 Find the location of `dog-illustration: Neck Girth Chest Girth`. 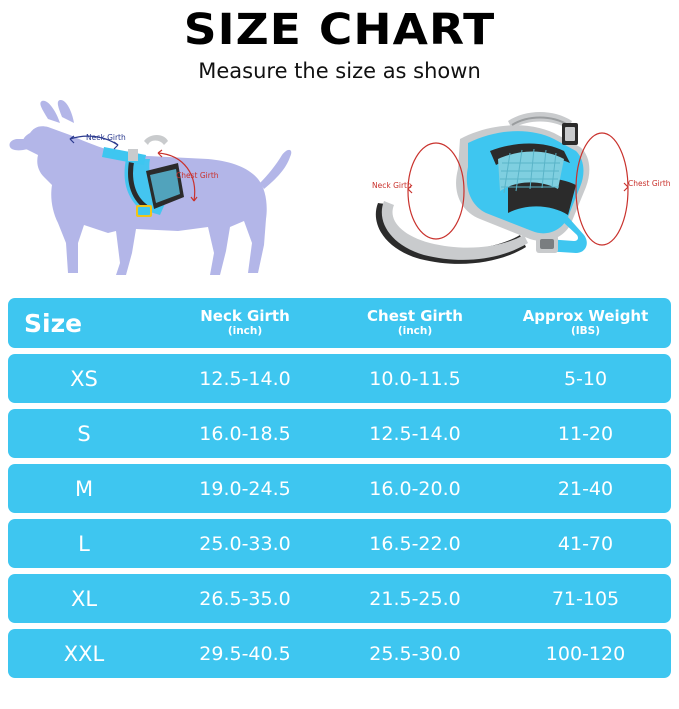

dog-illustration: Neck Girth Chest Girth is located at coordinates (163, 193).